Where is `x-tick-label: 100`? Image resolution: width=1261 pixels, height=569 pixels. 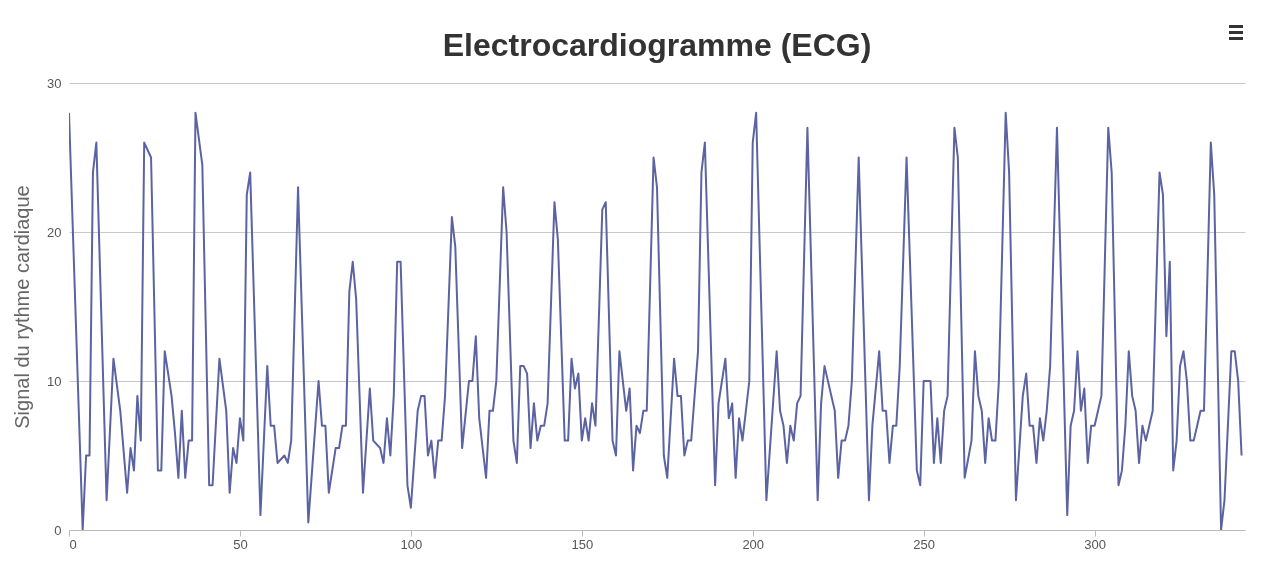
x-tick-label: 100 is located at coordinates (411, 544).